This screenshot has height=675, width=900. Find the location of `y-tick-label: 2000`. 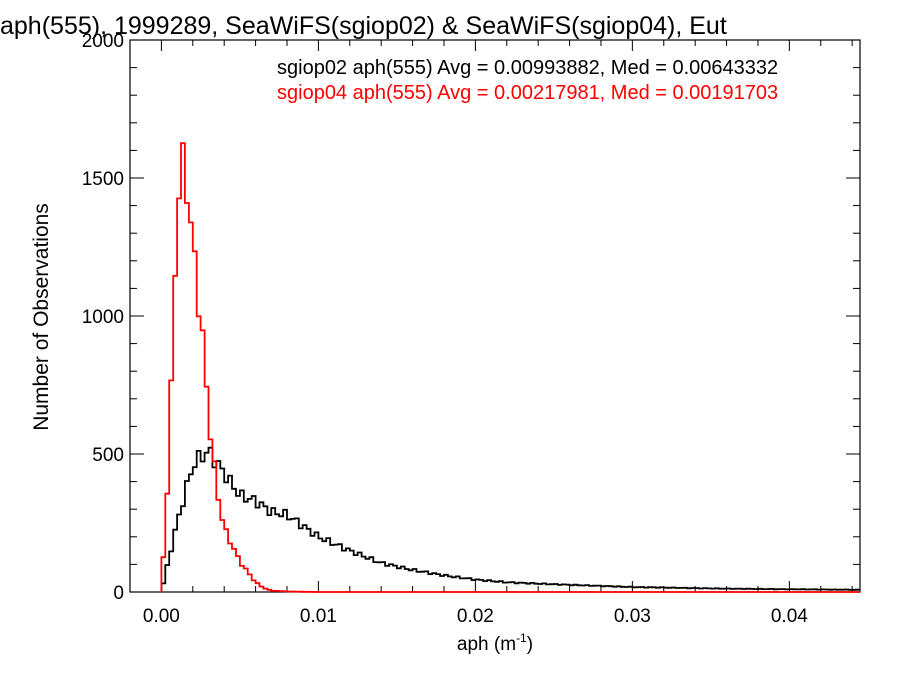

y-tick-label: 2000 is located at coordinates (103, 41).